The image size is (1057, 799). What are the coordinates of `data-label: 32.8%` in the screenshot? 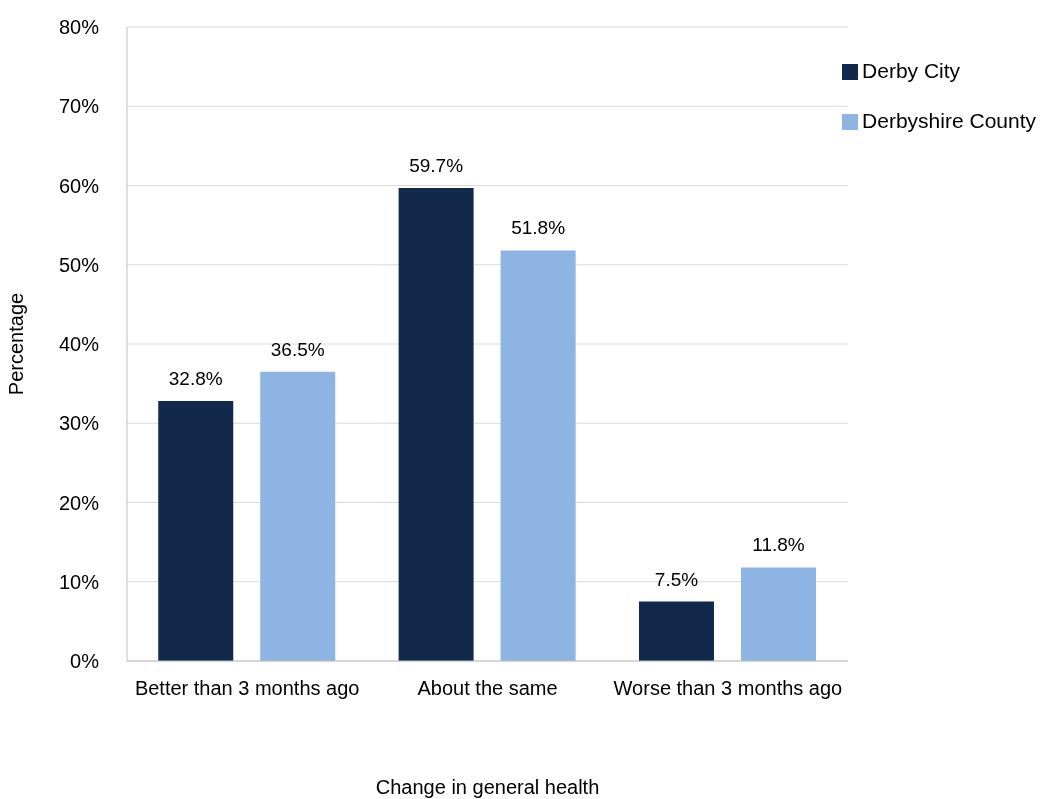 It's located at (195, 379).